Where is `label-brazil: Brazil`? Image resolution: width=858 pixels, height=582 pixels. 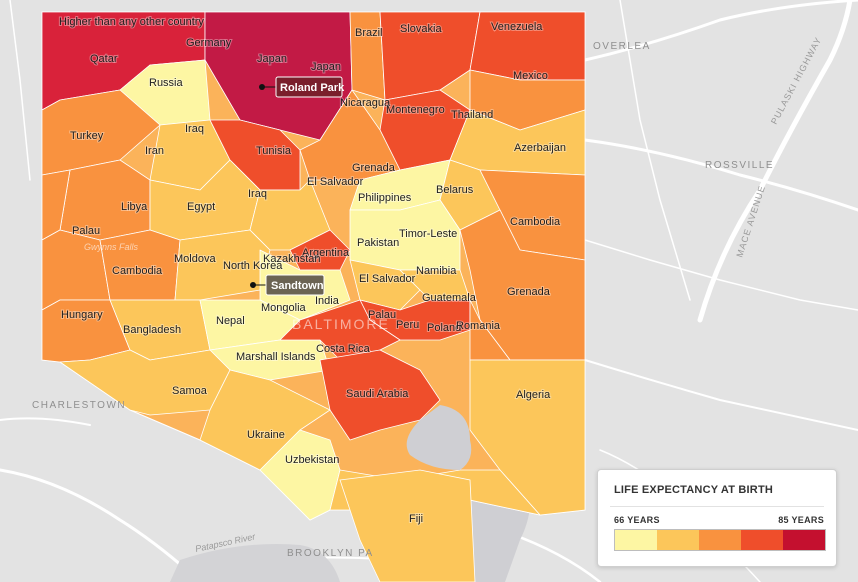
label-brazil: Brazil is located at coordinates (369, 33).